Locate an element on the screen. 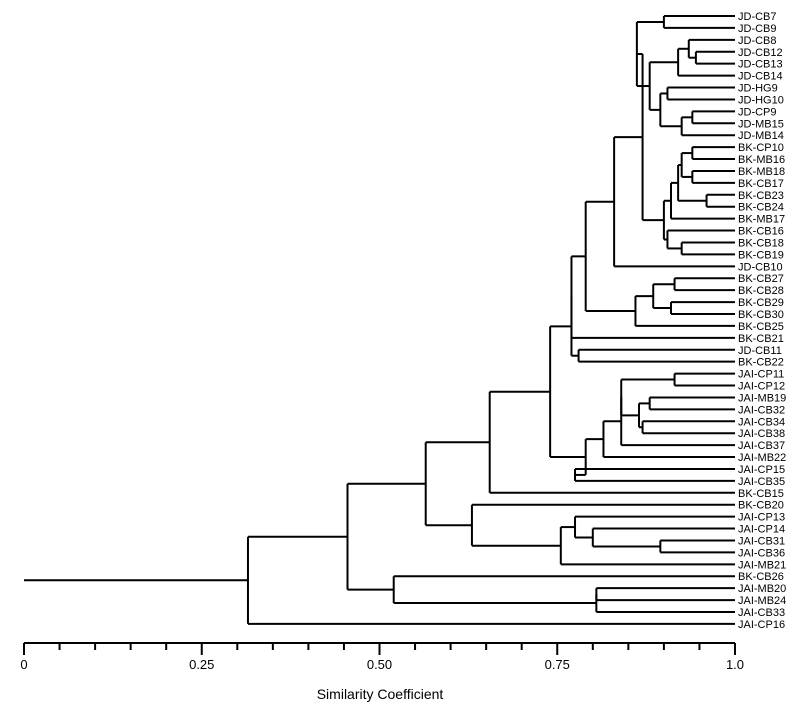 The height and width of the screenshot is (708, 797). leaf-label: JAI-CP12 is located at coordinates (761, 387).